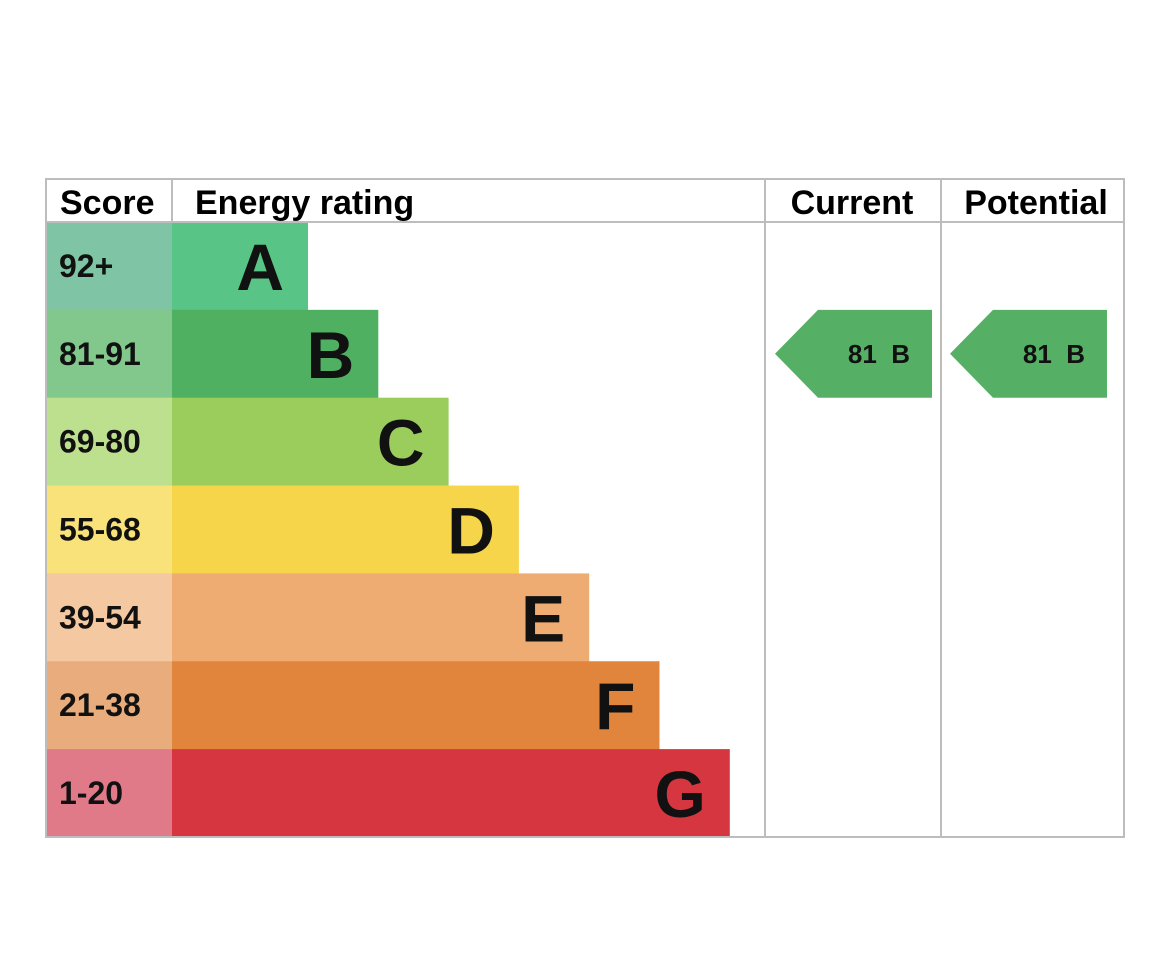  I want to click on score-range-a: 92+, so click(86, 266).